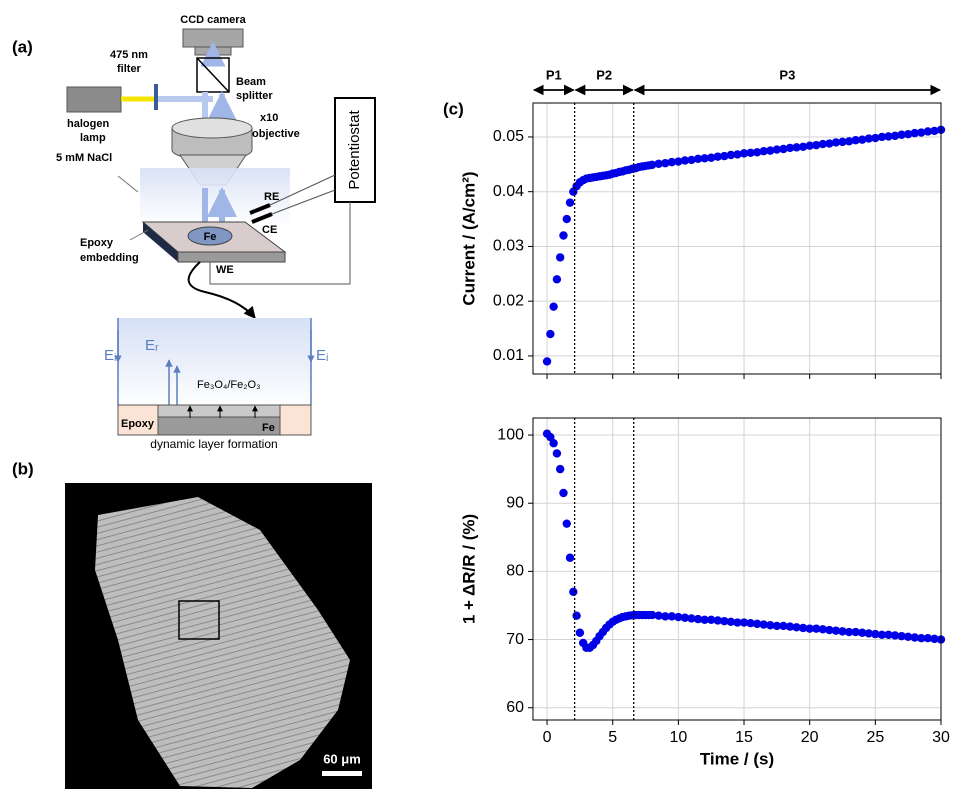  I want to click on x-tick-label: 20, so click(810, 737).